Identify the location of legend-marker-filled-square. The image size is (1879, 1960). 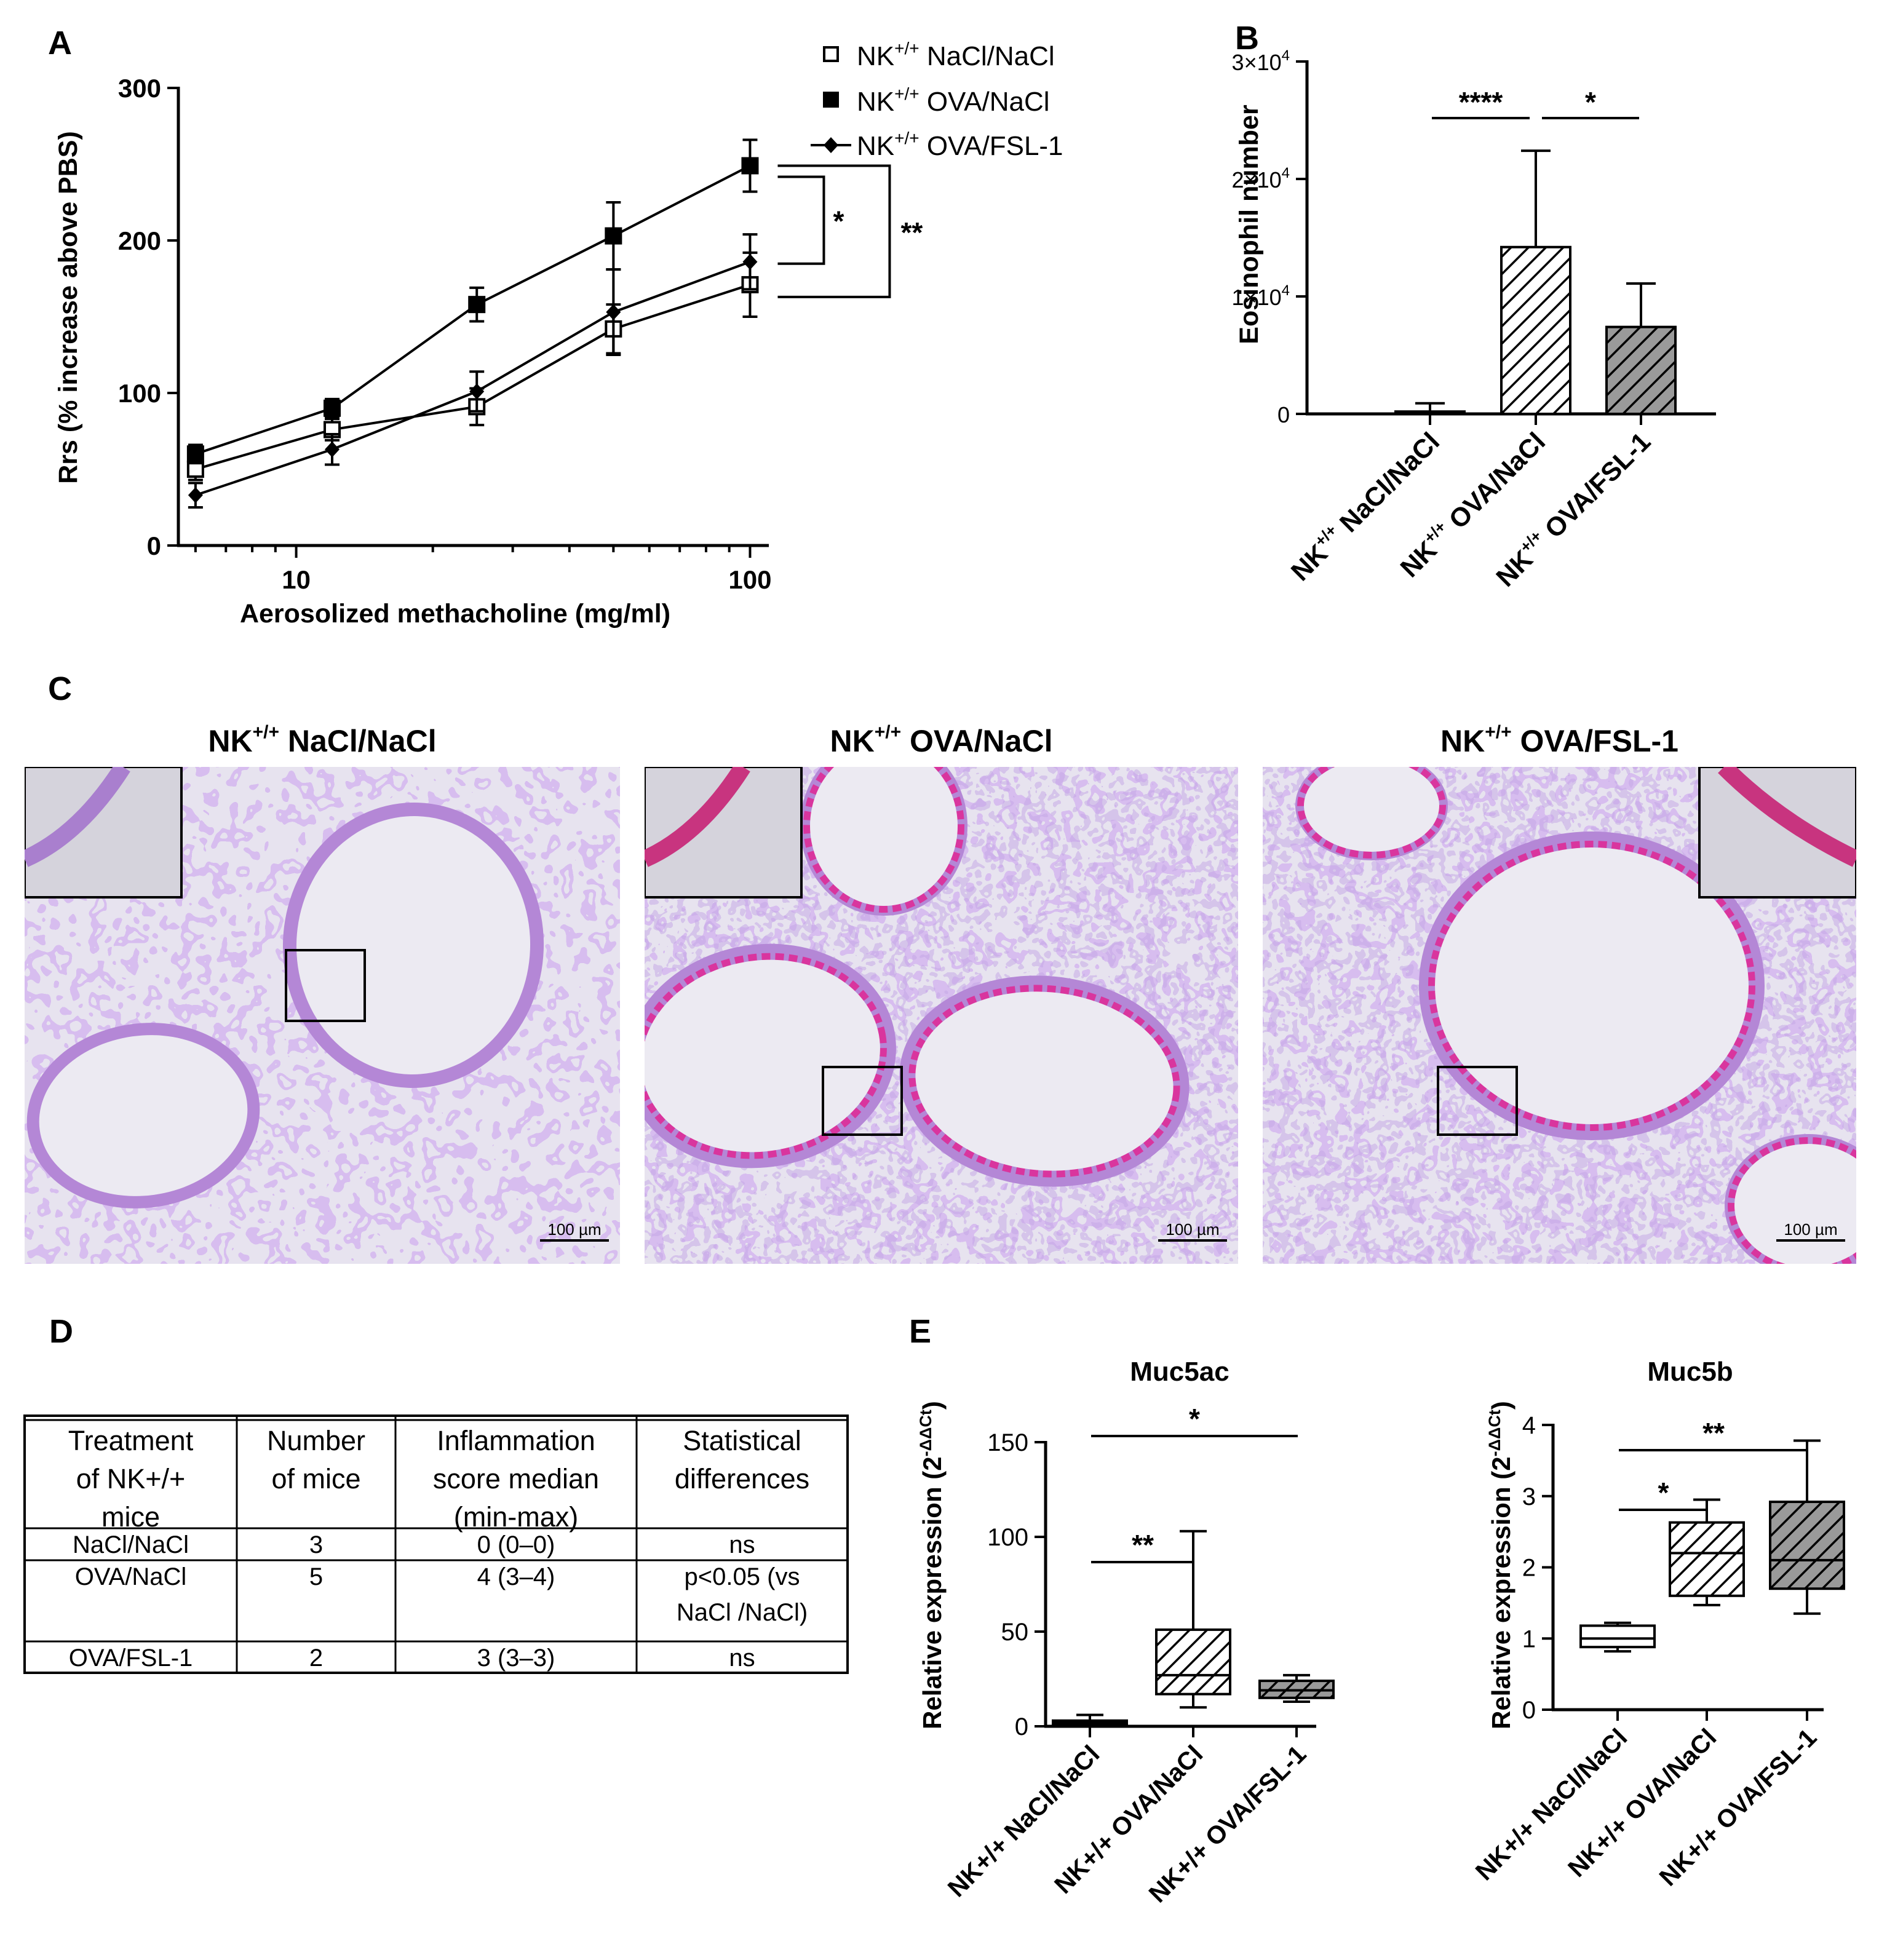
(831, 100).